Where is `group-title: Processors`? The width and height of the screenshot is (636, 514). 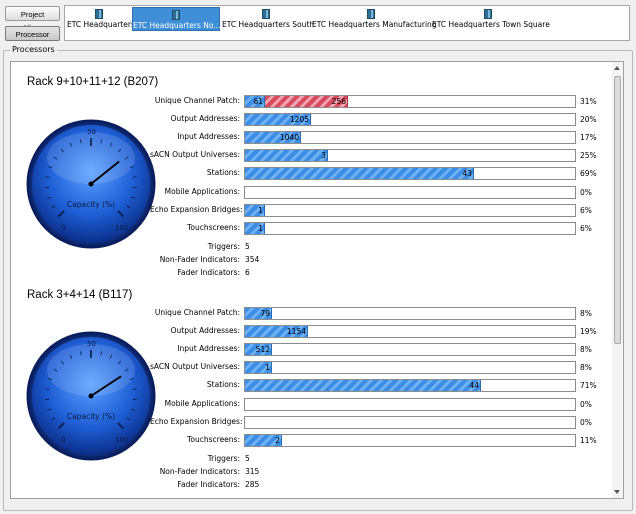
group-title: Processors is located at coordinates (33, 49).